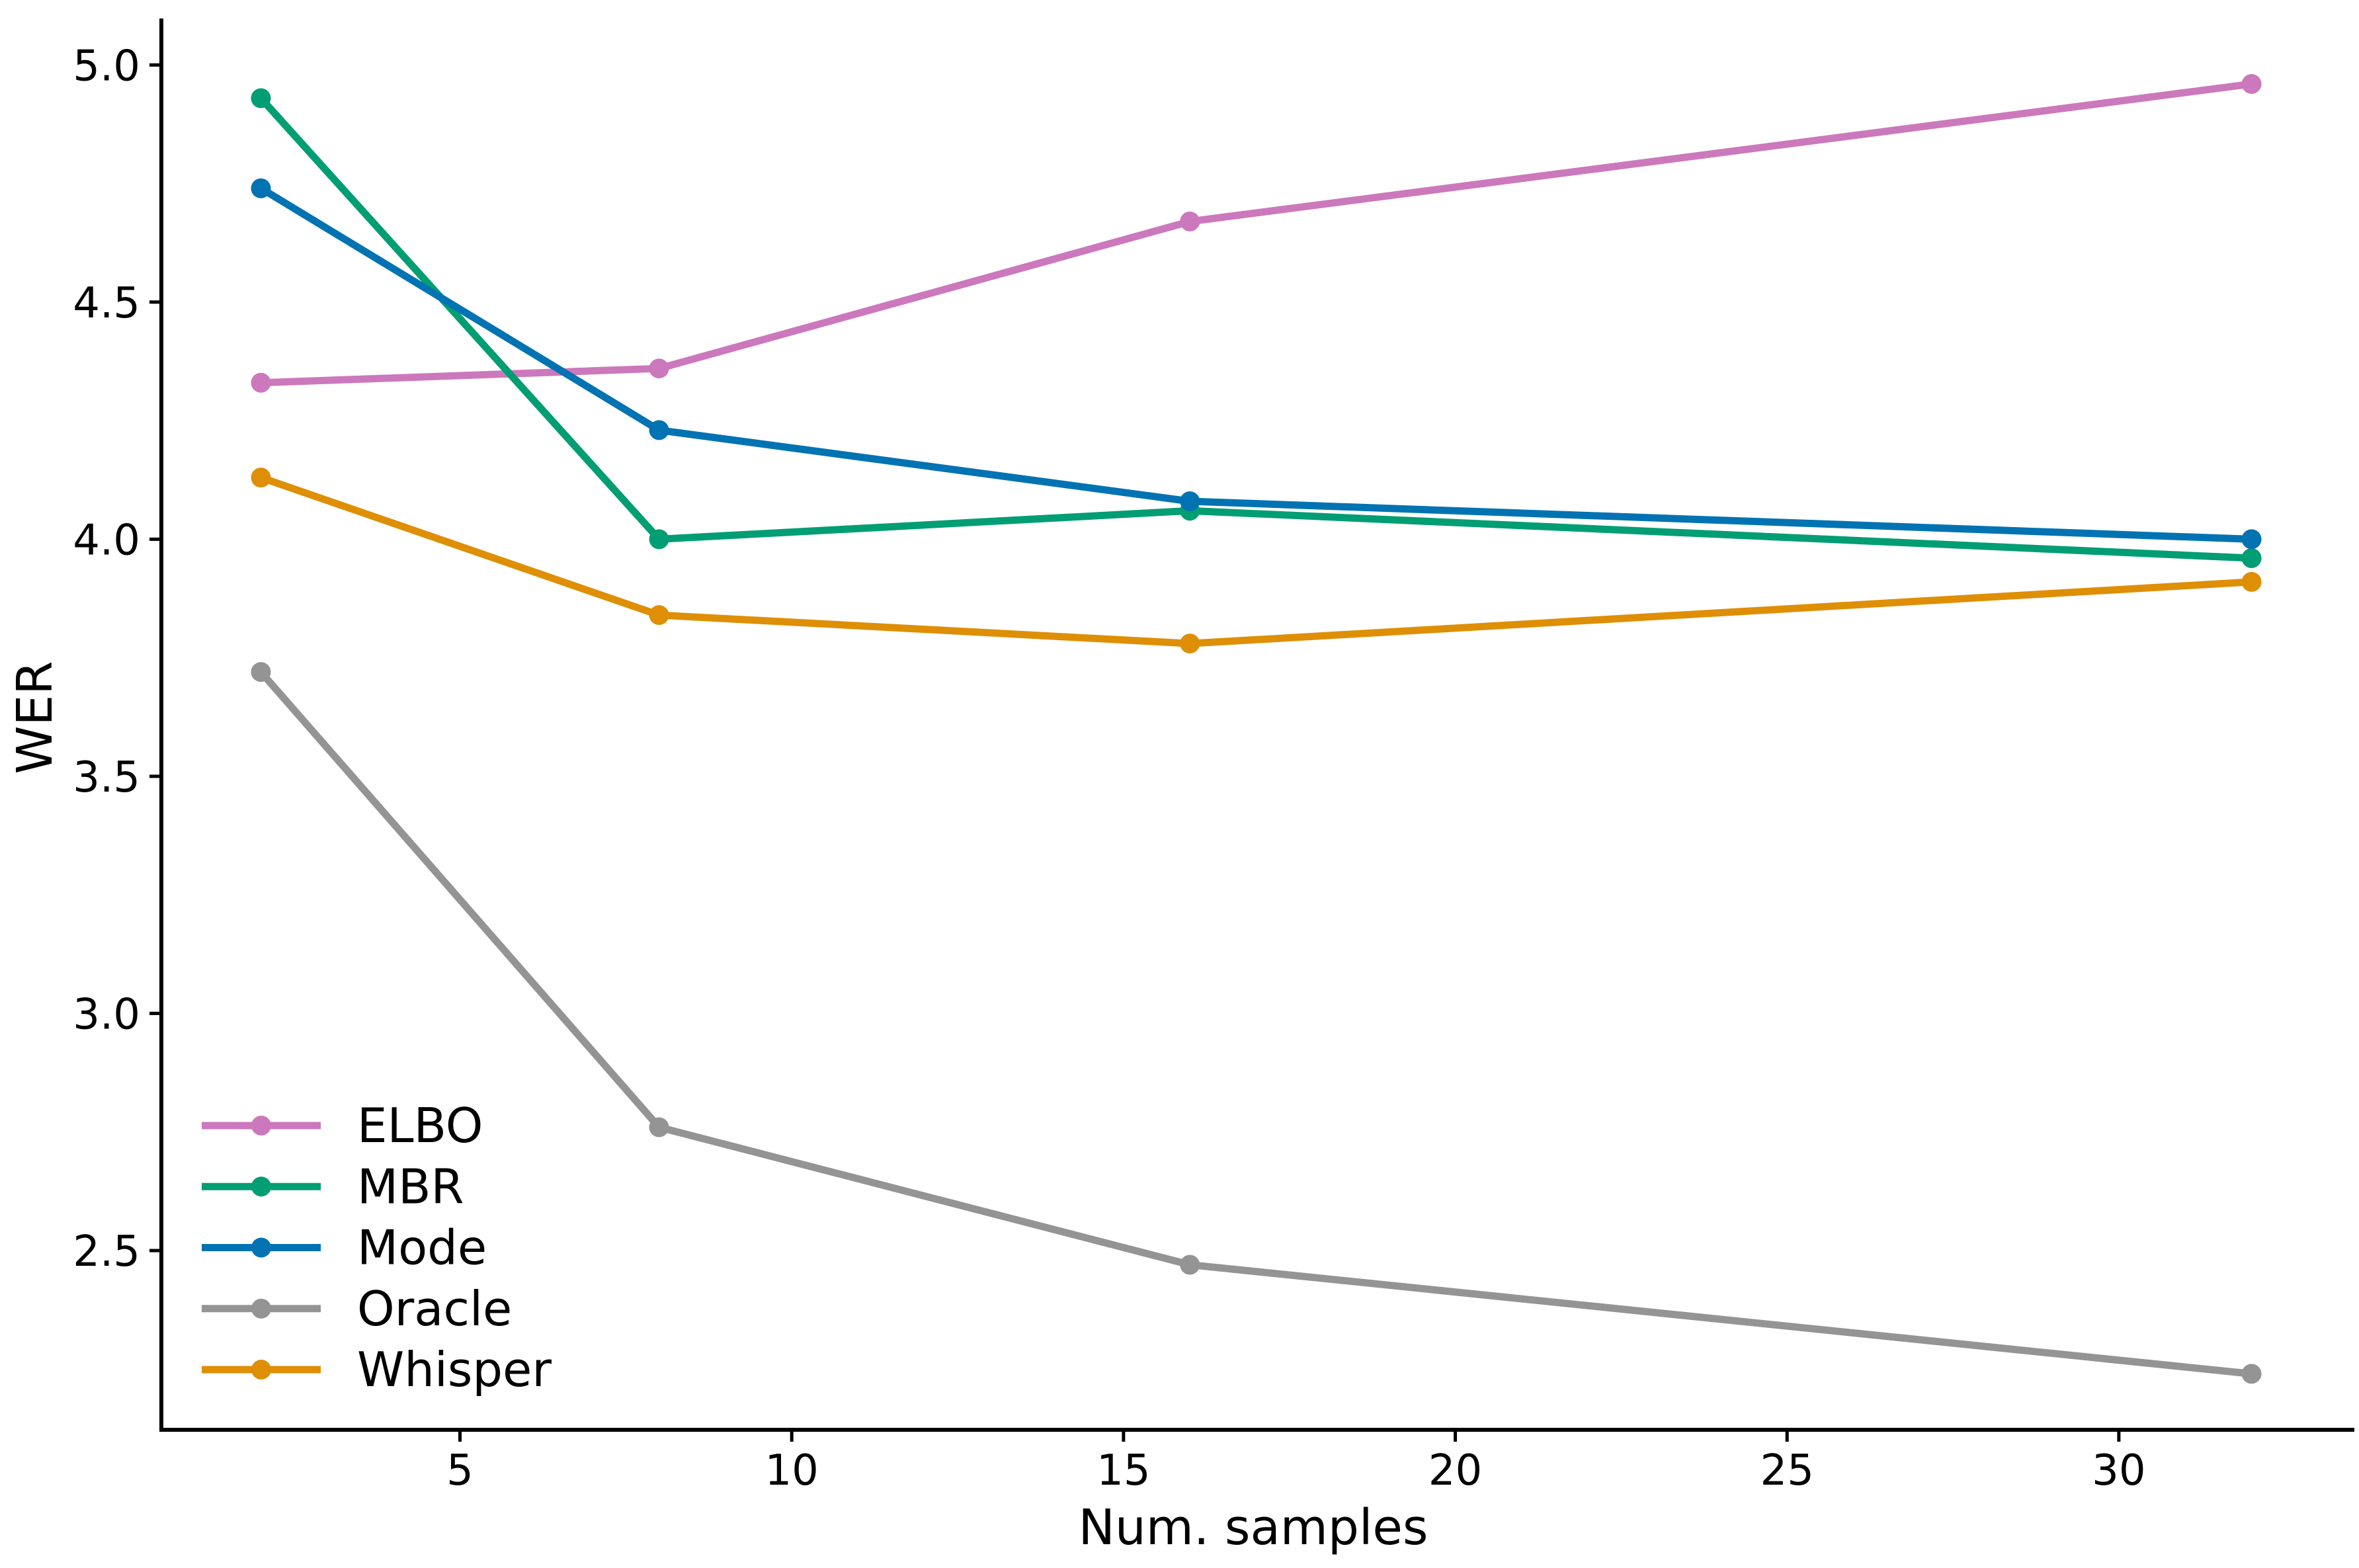 Image resolution: width=2359 pixels, height=1568 pixels. Describe the element at coordinates (1256, 560) in the screenshot. I see `series-line-whisper` at that location.